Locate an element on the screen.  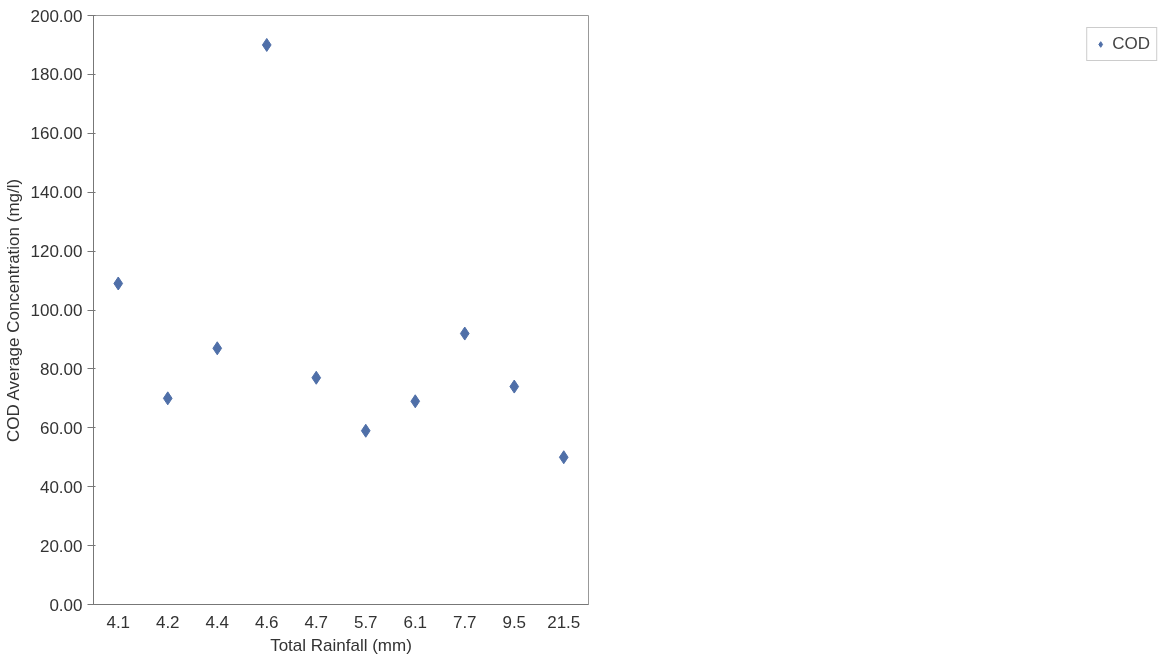
x-axis-title: Total Rainfall (mm) is located at coordinates (341, 645).